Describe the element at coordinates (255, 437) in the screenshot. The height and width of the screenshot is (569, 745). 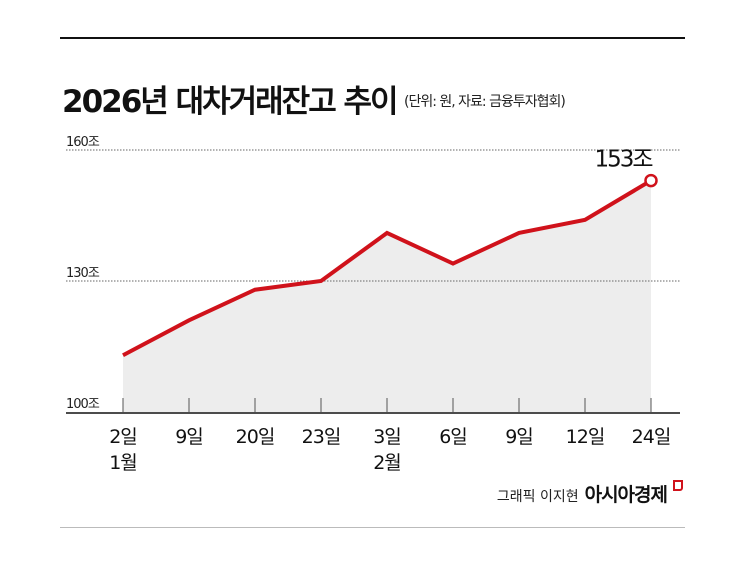
I see `x-tick-label: 20일` at that location.